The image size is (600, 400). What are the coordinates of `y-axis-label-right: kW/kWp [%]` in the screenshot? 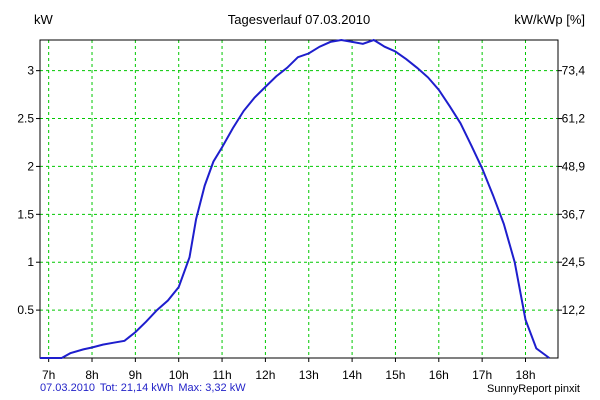 It's located at (549, 19).